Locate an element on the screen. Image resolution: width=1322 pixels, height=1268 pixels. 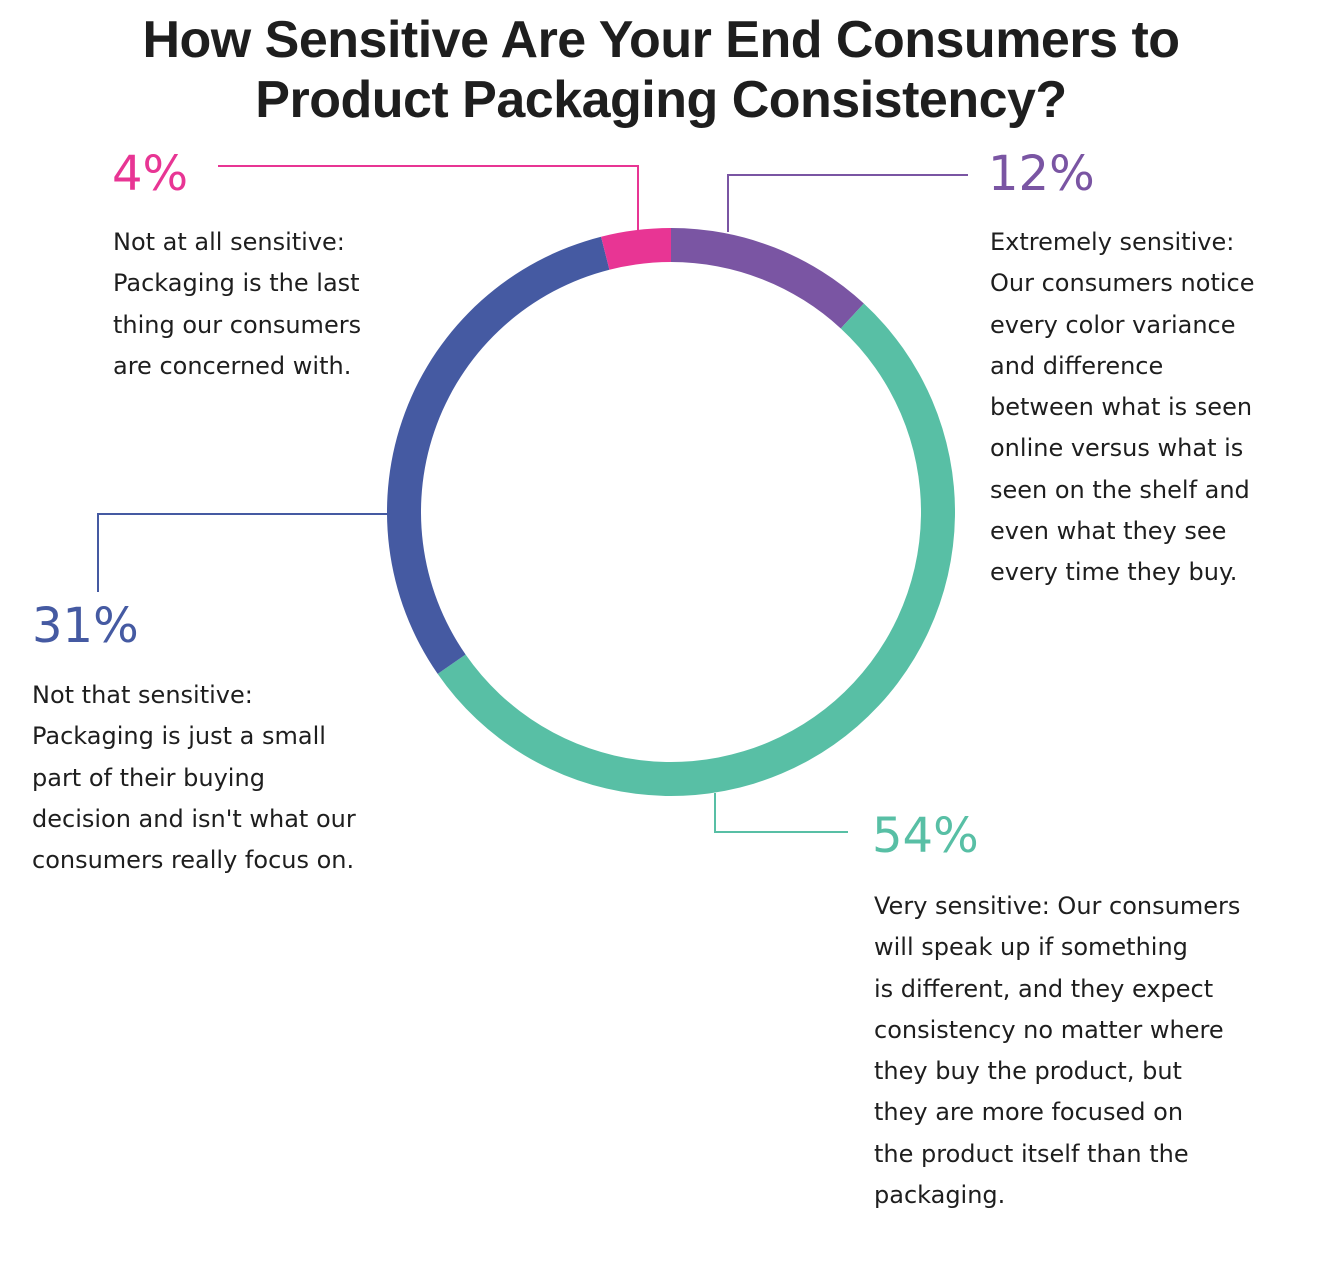
description-line: they are more focused on is located at coordinates (1029, 1112).